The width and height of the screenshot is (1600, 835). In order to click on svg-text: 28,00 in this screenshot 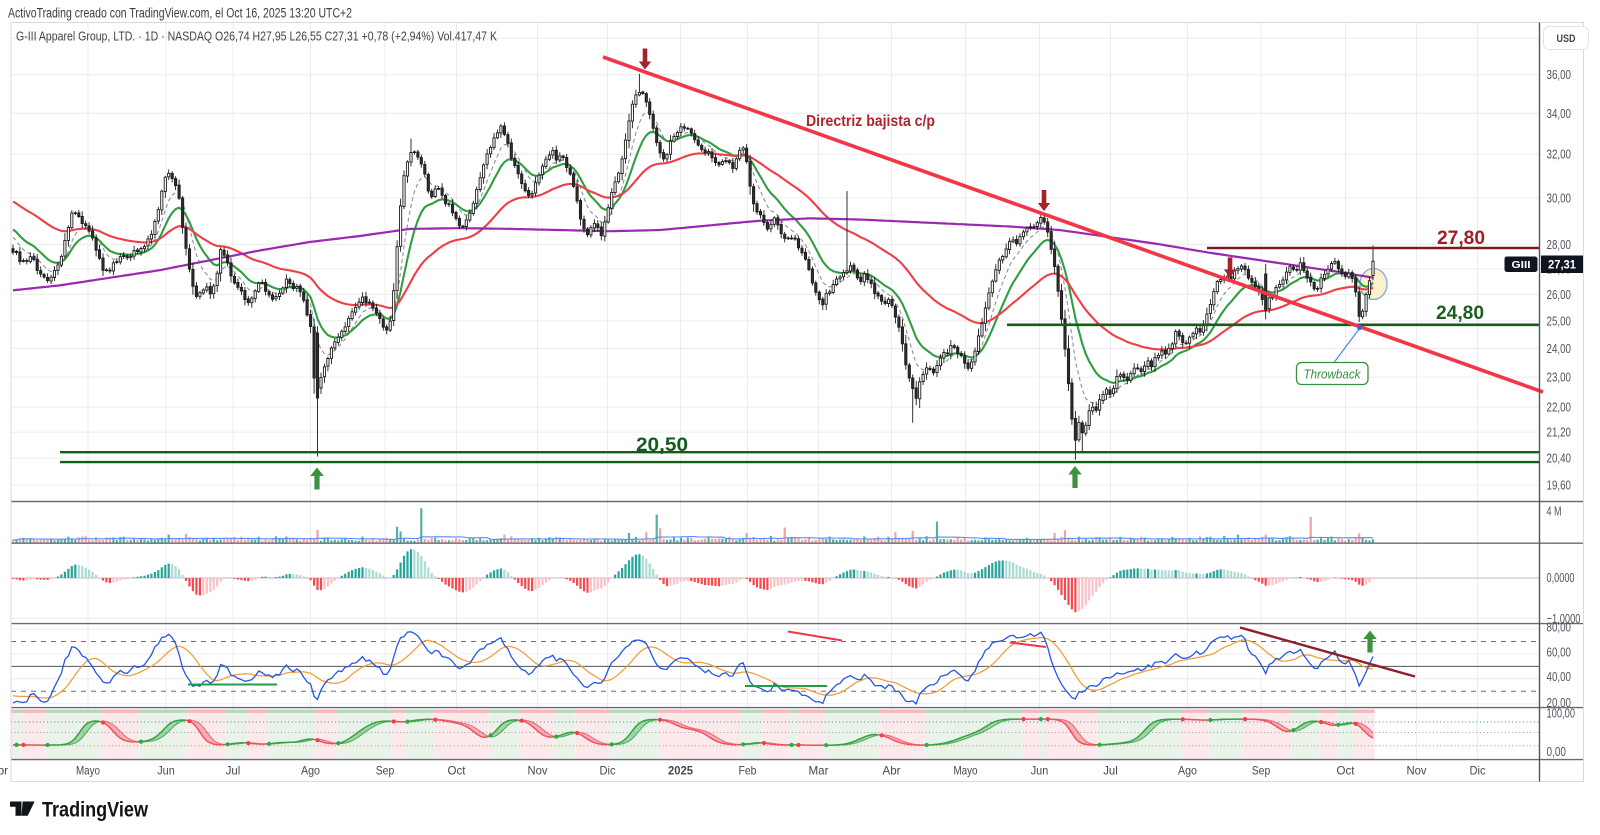, I will do `click(1559, 244)`.